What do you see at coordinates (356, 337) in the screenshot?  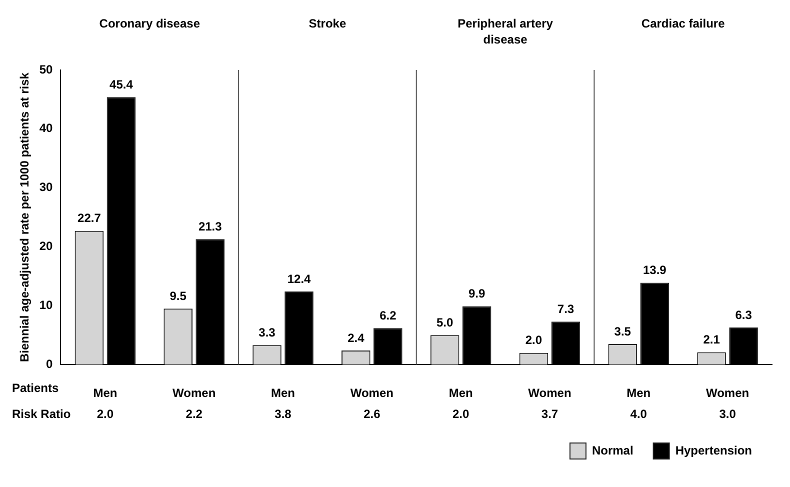 I see `data-label: 2.4` at bounding box center [356, 337].